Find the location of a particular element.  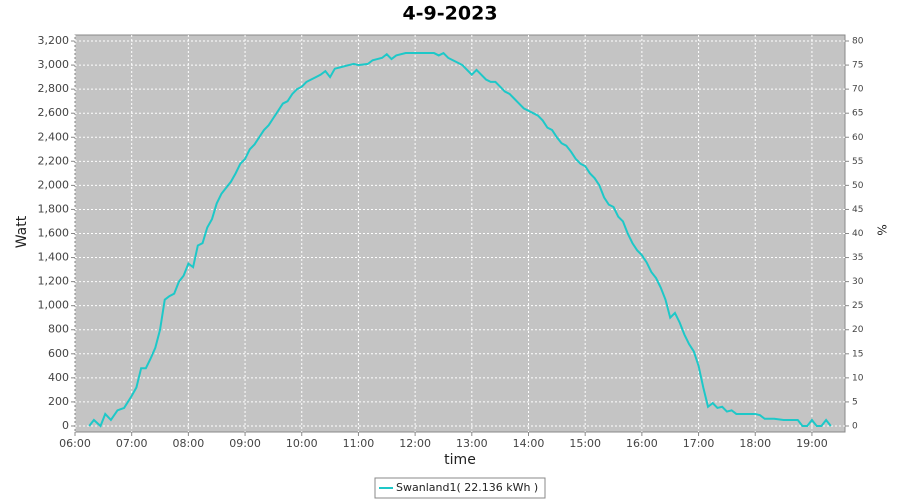

y-tick-label: 3,200 is located at coordinates (54, 40).